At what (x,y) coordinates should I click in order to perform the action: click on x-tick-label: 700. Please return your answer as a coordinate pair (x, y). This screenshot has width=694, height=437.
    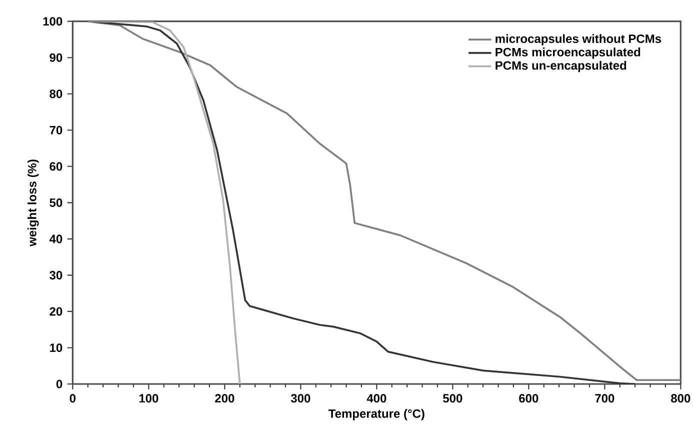
    Looking at the image, I should click on (604, 398).